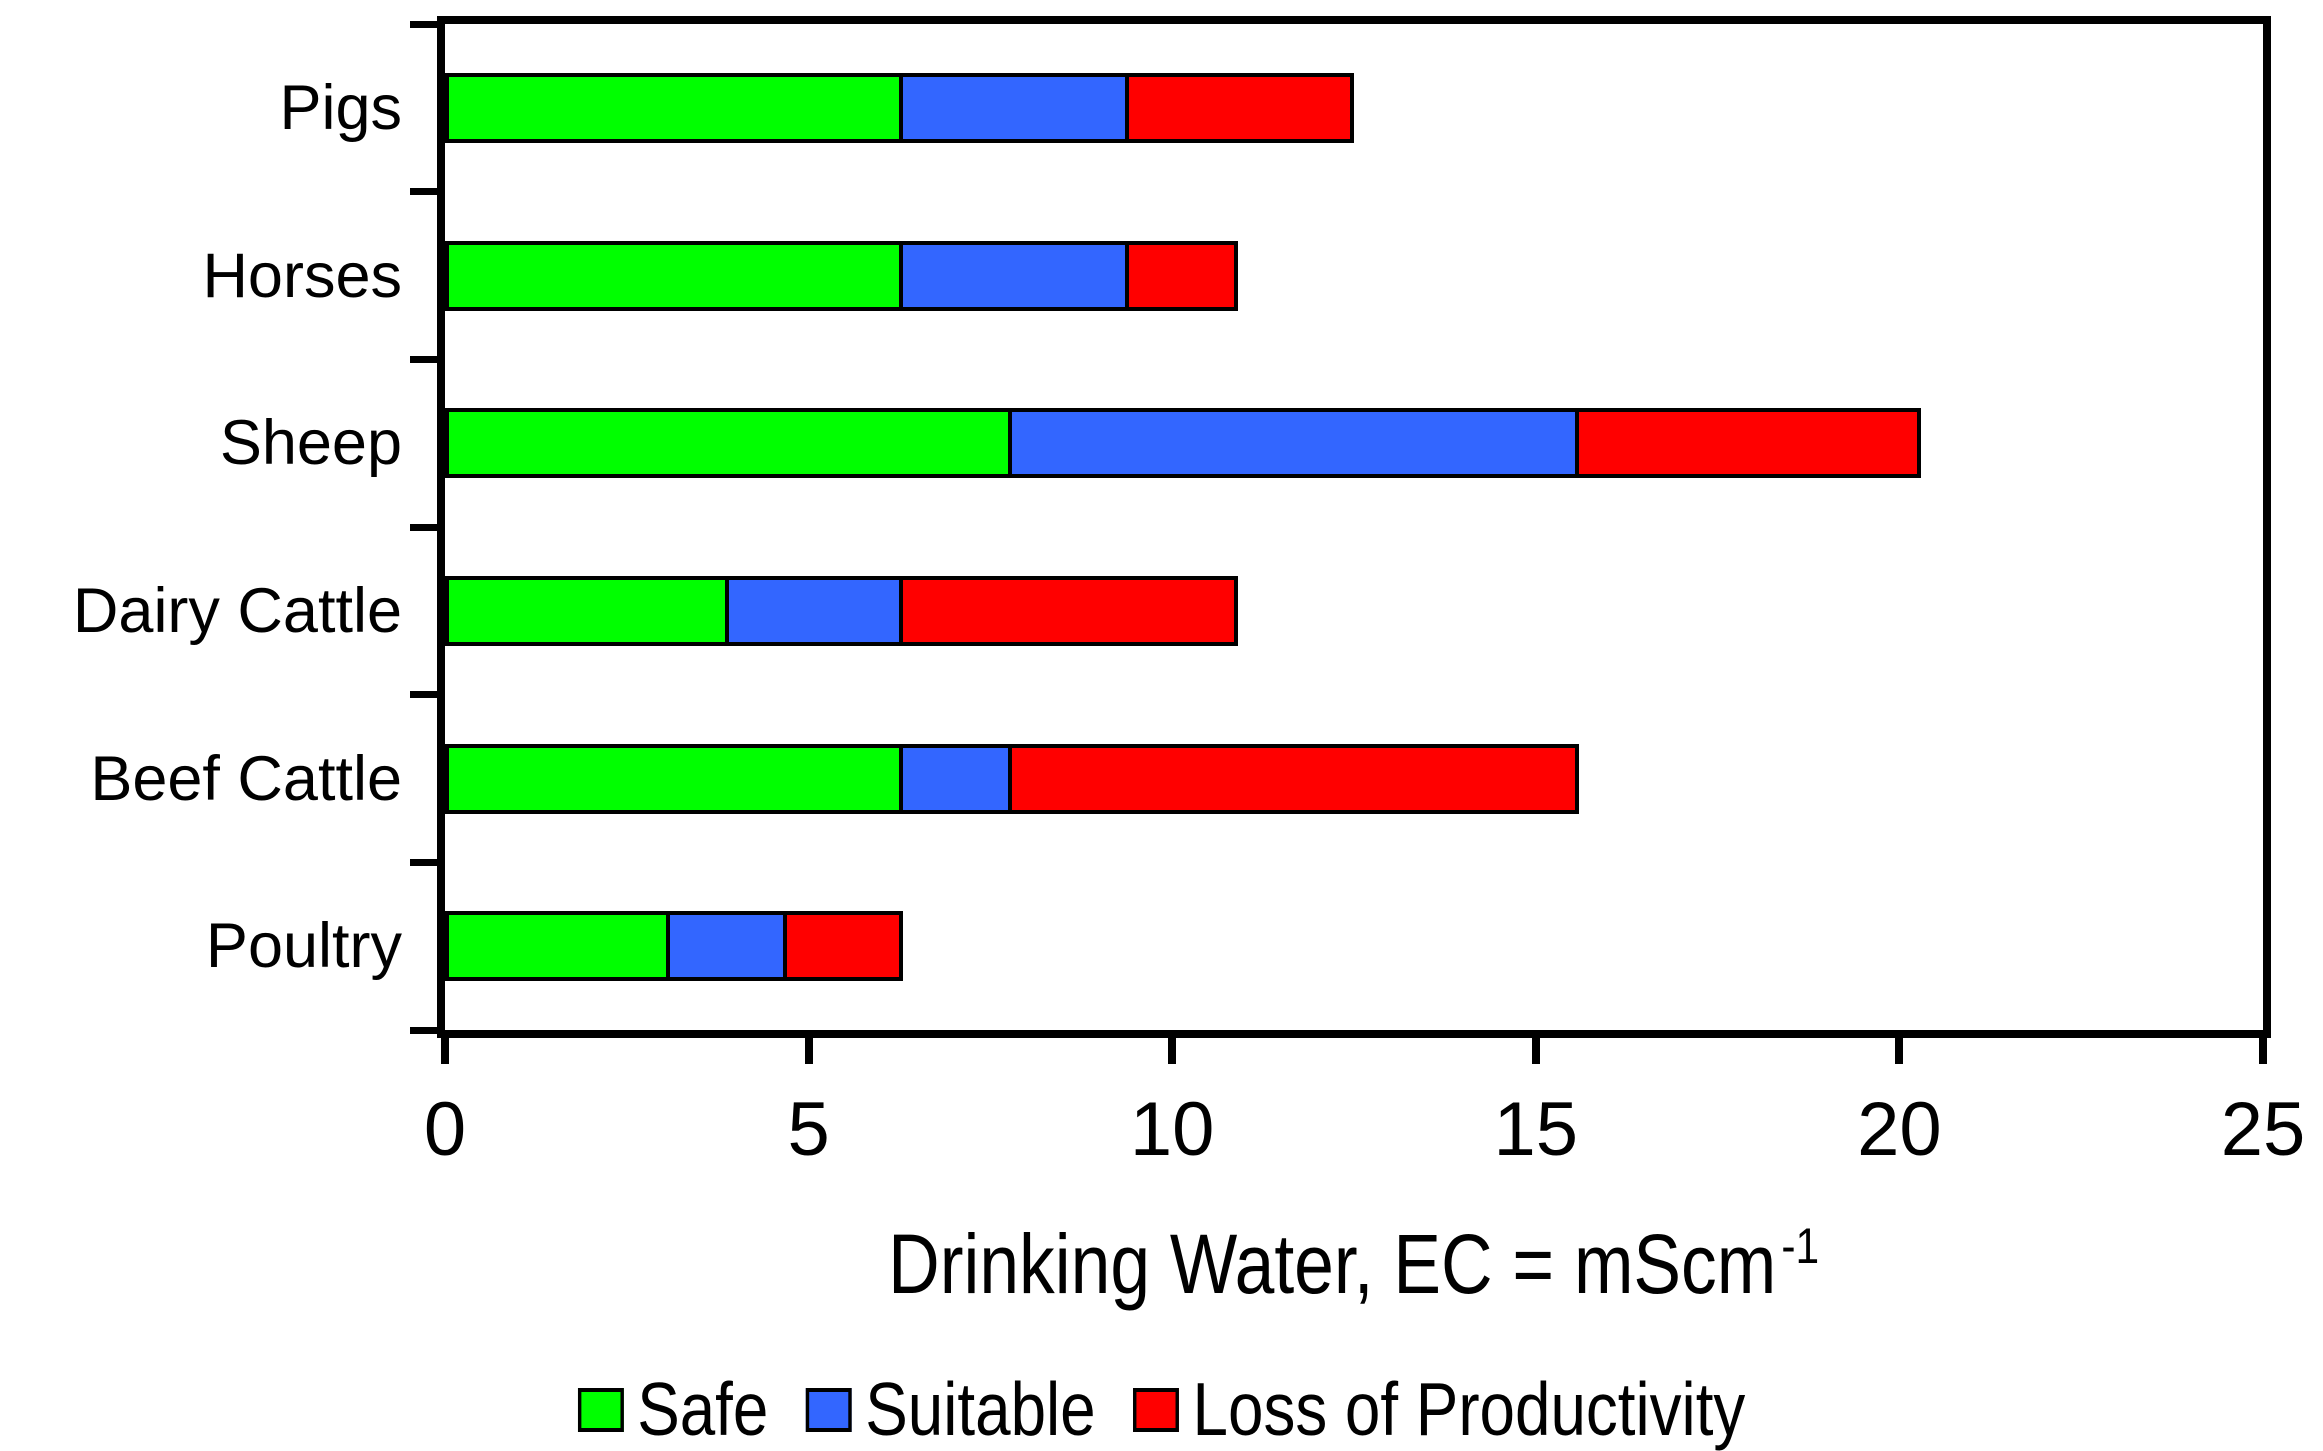  I want to click on bar-row-pigs, so click(1354, 107).